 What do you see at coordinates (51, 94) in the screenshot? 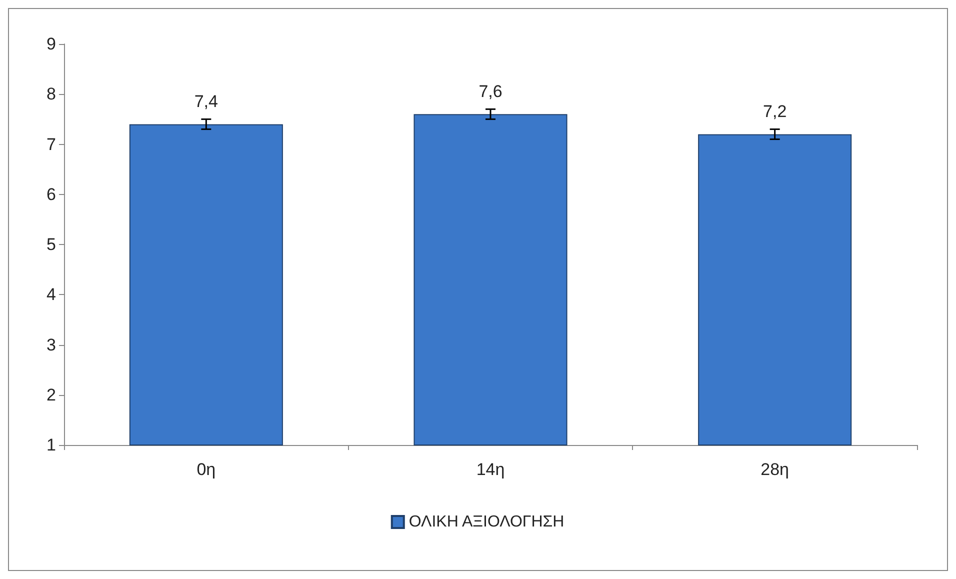
I see `y-tick-label: 8` at bounding box center [51, 94].